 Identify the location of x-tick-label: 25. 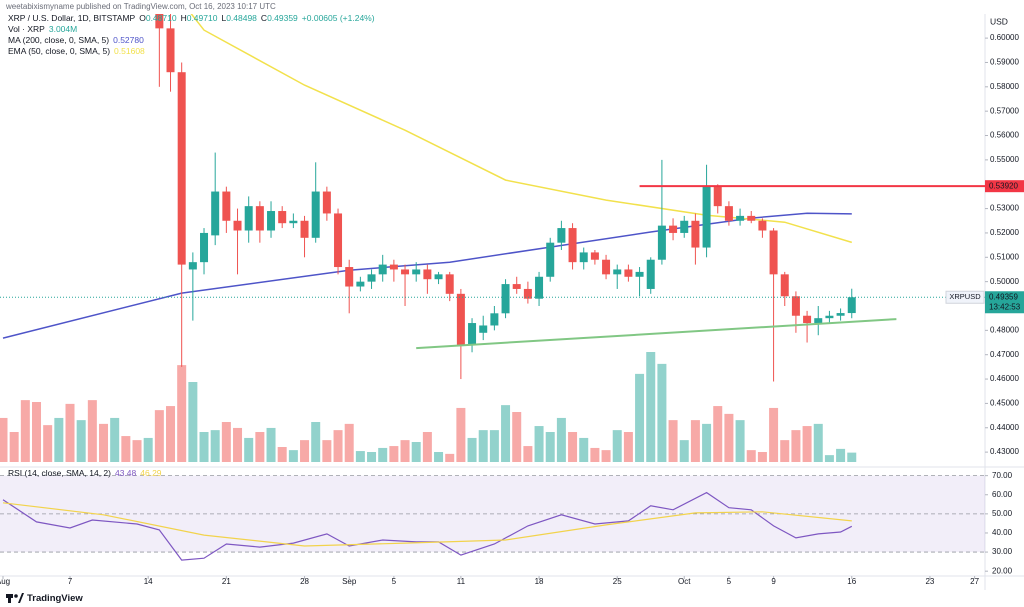
(617, 581).